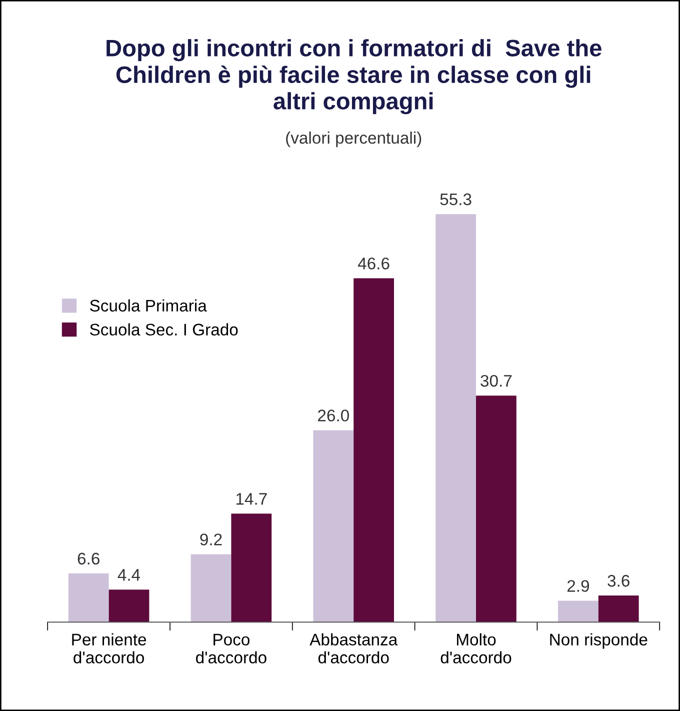  Describe the element at coordinates (333, 416) in the screenshot. I see `data-label: 26.0` at that location.